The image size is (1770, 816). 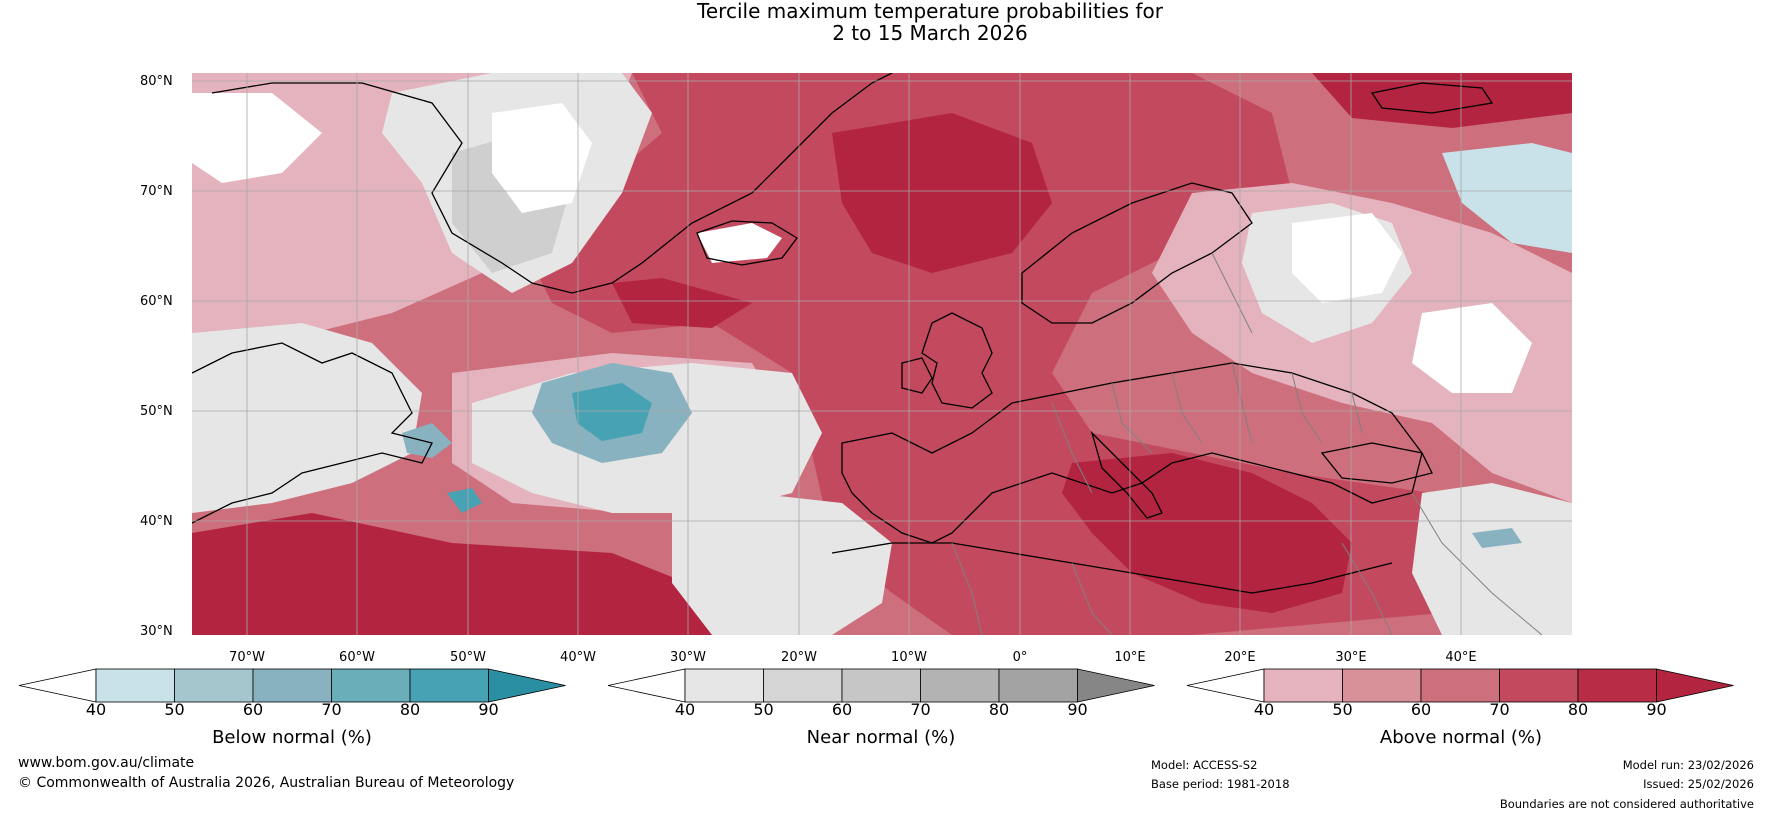 I want to click on colorbar-above-normal, so click(x=1460, y=687).